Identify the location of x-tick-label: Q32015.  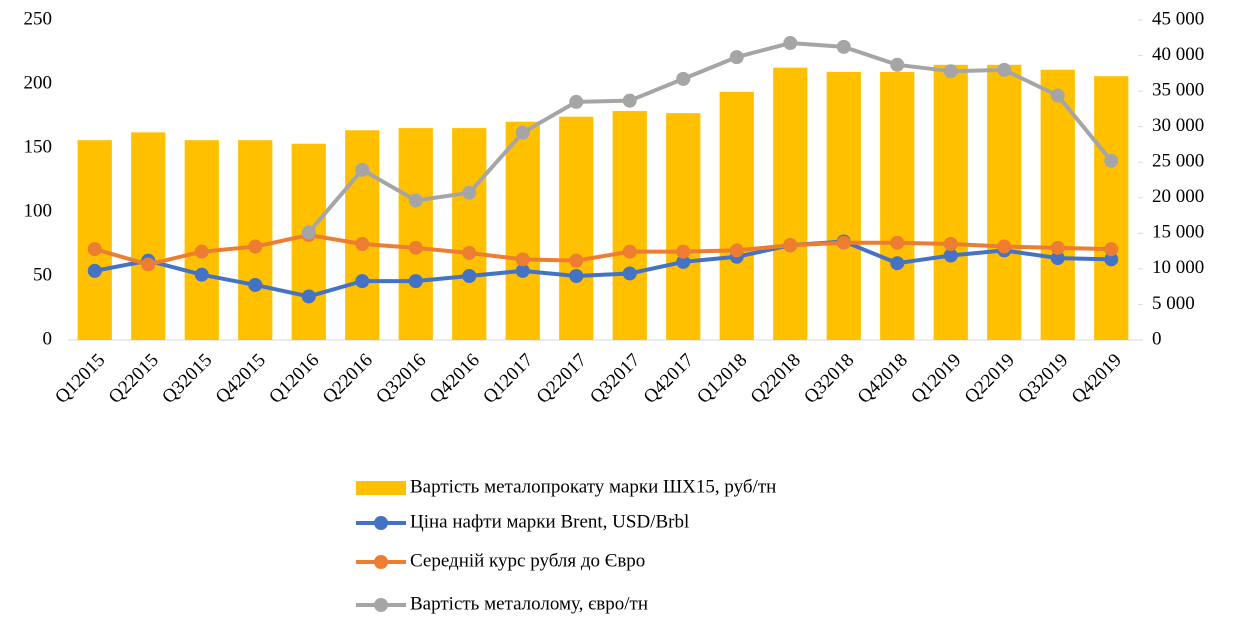
(187, 379).